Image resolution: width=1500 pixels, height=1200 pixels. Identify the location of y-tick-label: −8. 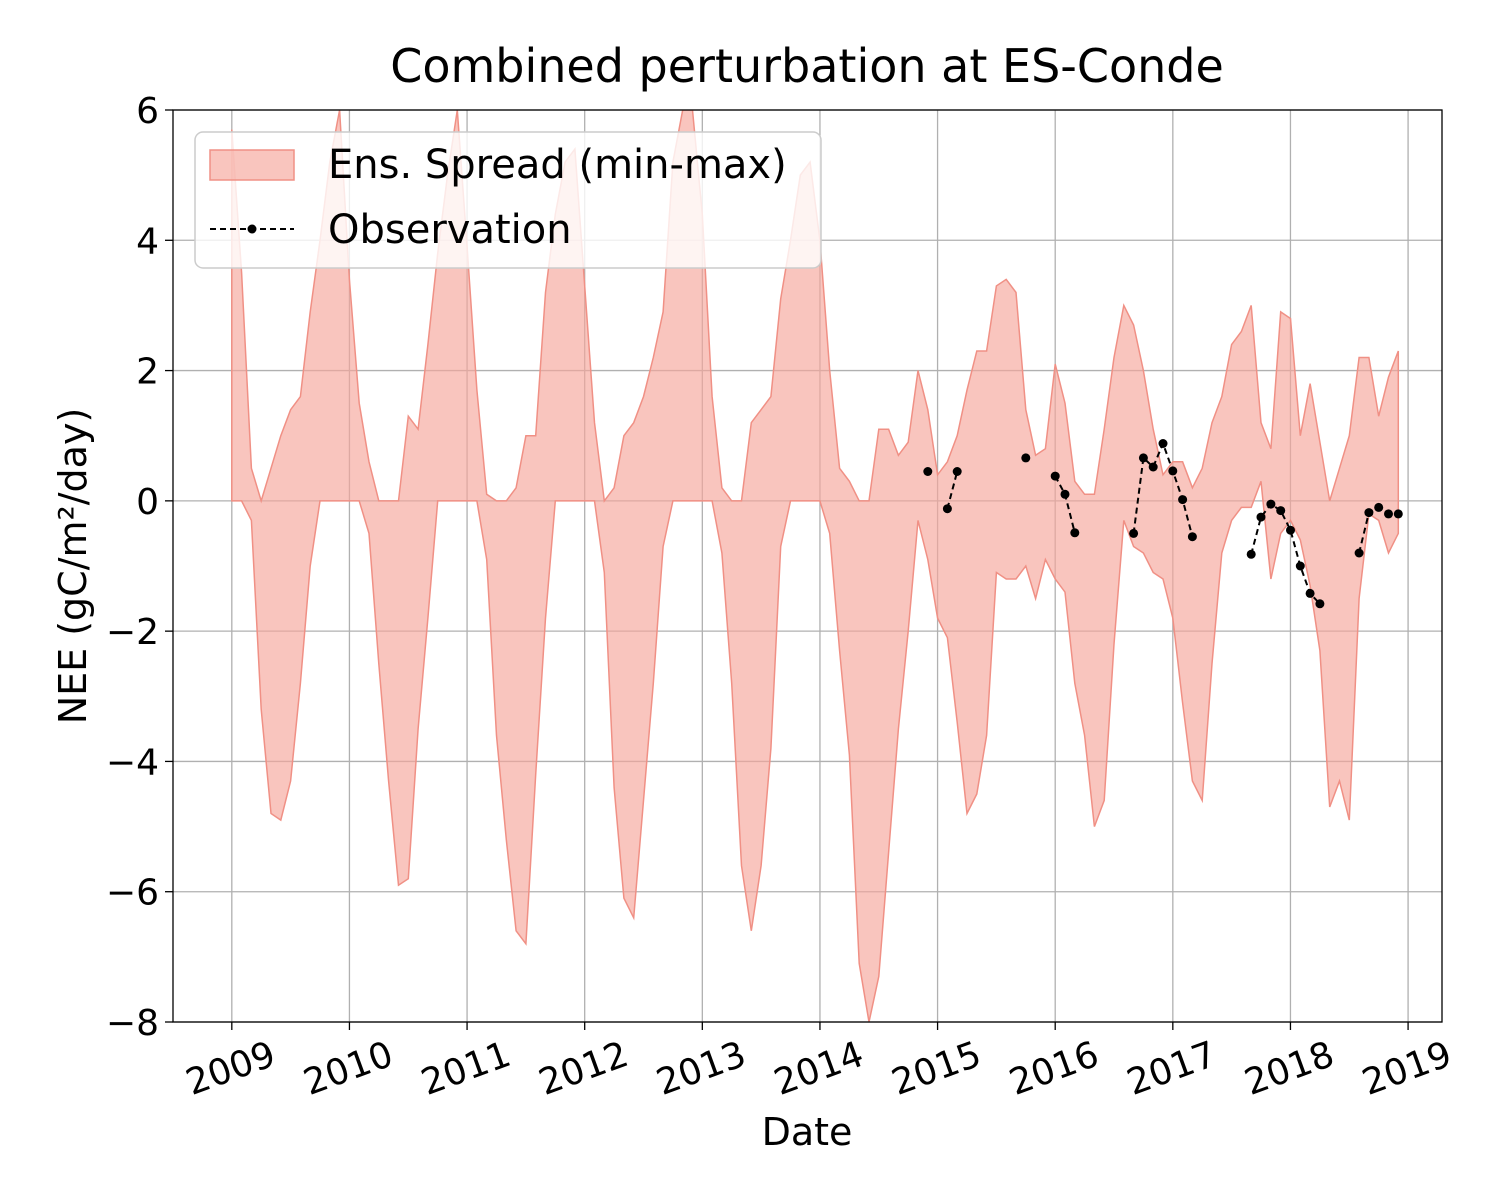
(132, 1023).